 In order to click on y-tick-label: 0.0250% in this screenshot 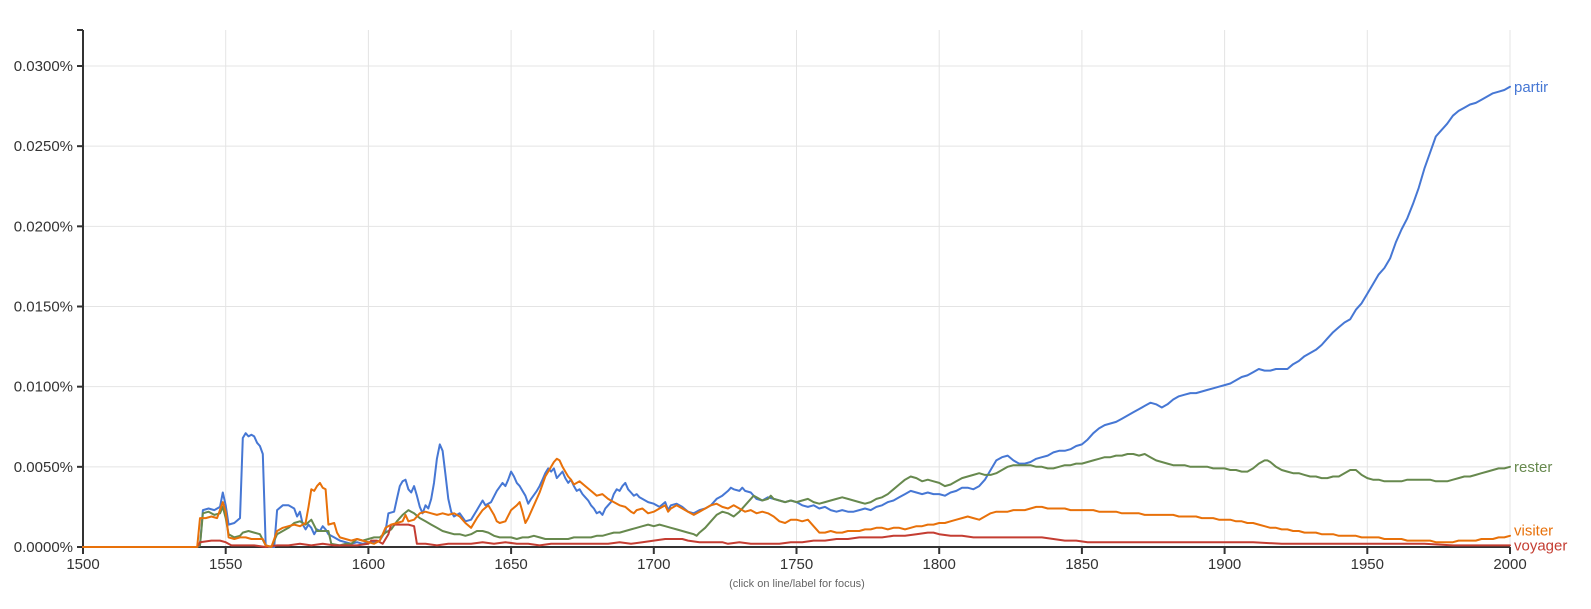, I will do `click(43, 146)`.